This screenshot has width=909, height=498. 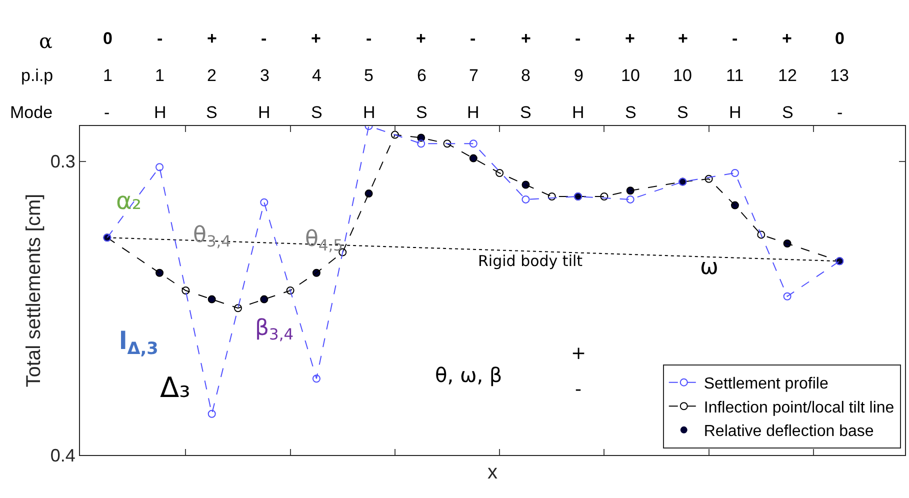 I want to click on annotation: +, so click(x=578, y=353).